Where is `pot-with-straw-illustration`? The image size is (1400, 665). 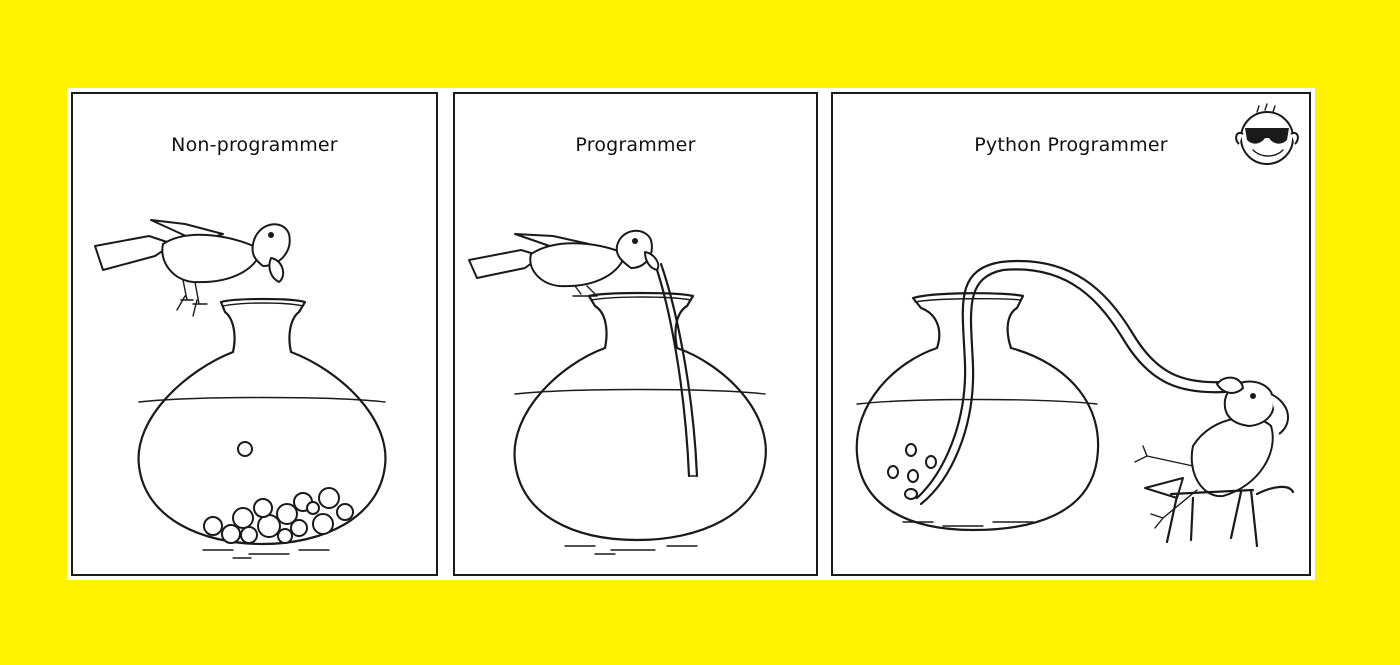 pot-with-straw-illustration is located at coordinates (617, 392).